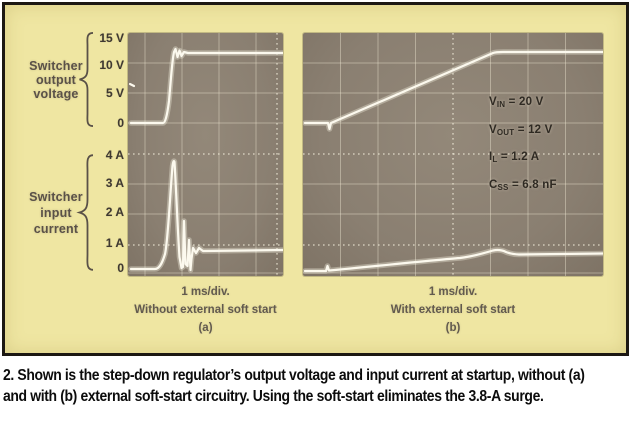  Describe the element at coordinates (120, 268) in the screenshot. I see `tick-0a: 0` at that location.